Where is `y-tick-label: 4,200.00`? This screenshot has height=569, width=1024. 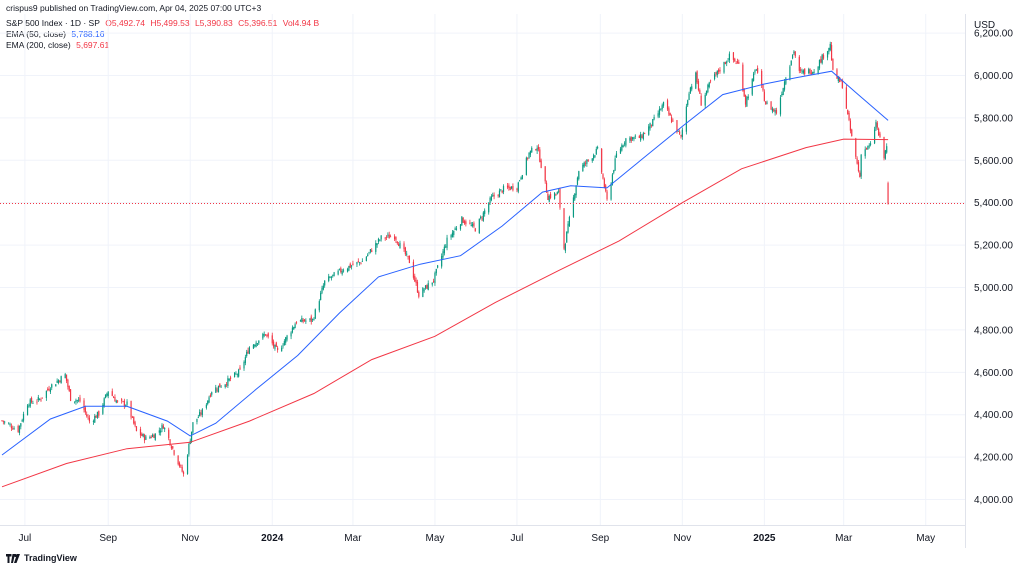
y-tick-label: 4,200.00 is located at coordinates (993, 458).